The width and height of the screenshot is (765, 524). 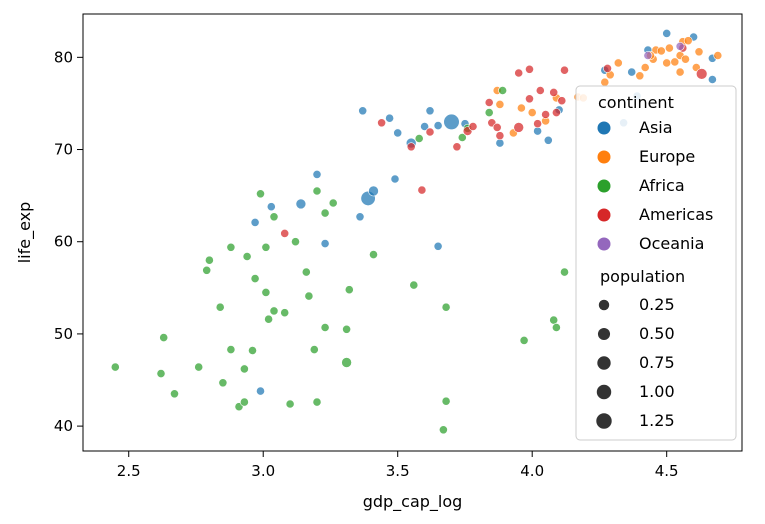 I want to click on legend-size-label: 1.00, so click(x=657, y=391).